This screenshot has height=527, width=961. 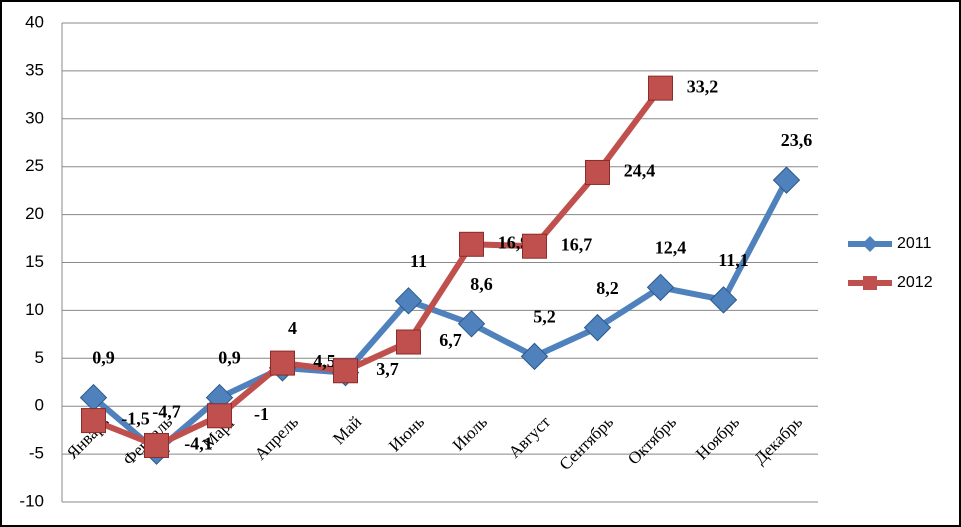 What do you see at coordinates (34, 117) in the screenshot?
I see `y-tick-label: 30` at bounding box center [34, 117].